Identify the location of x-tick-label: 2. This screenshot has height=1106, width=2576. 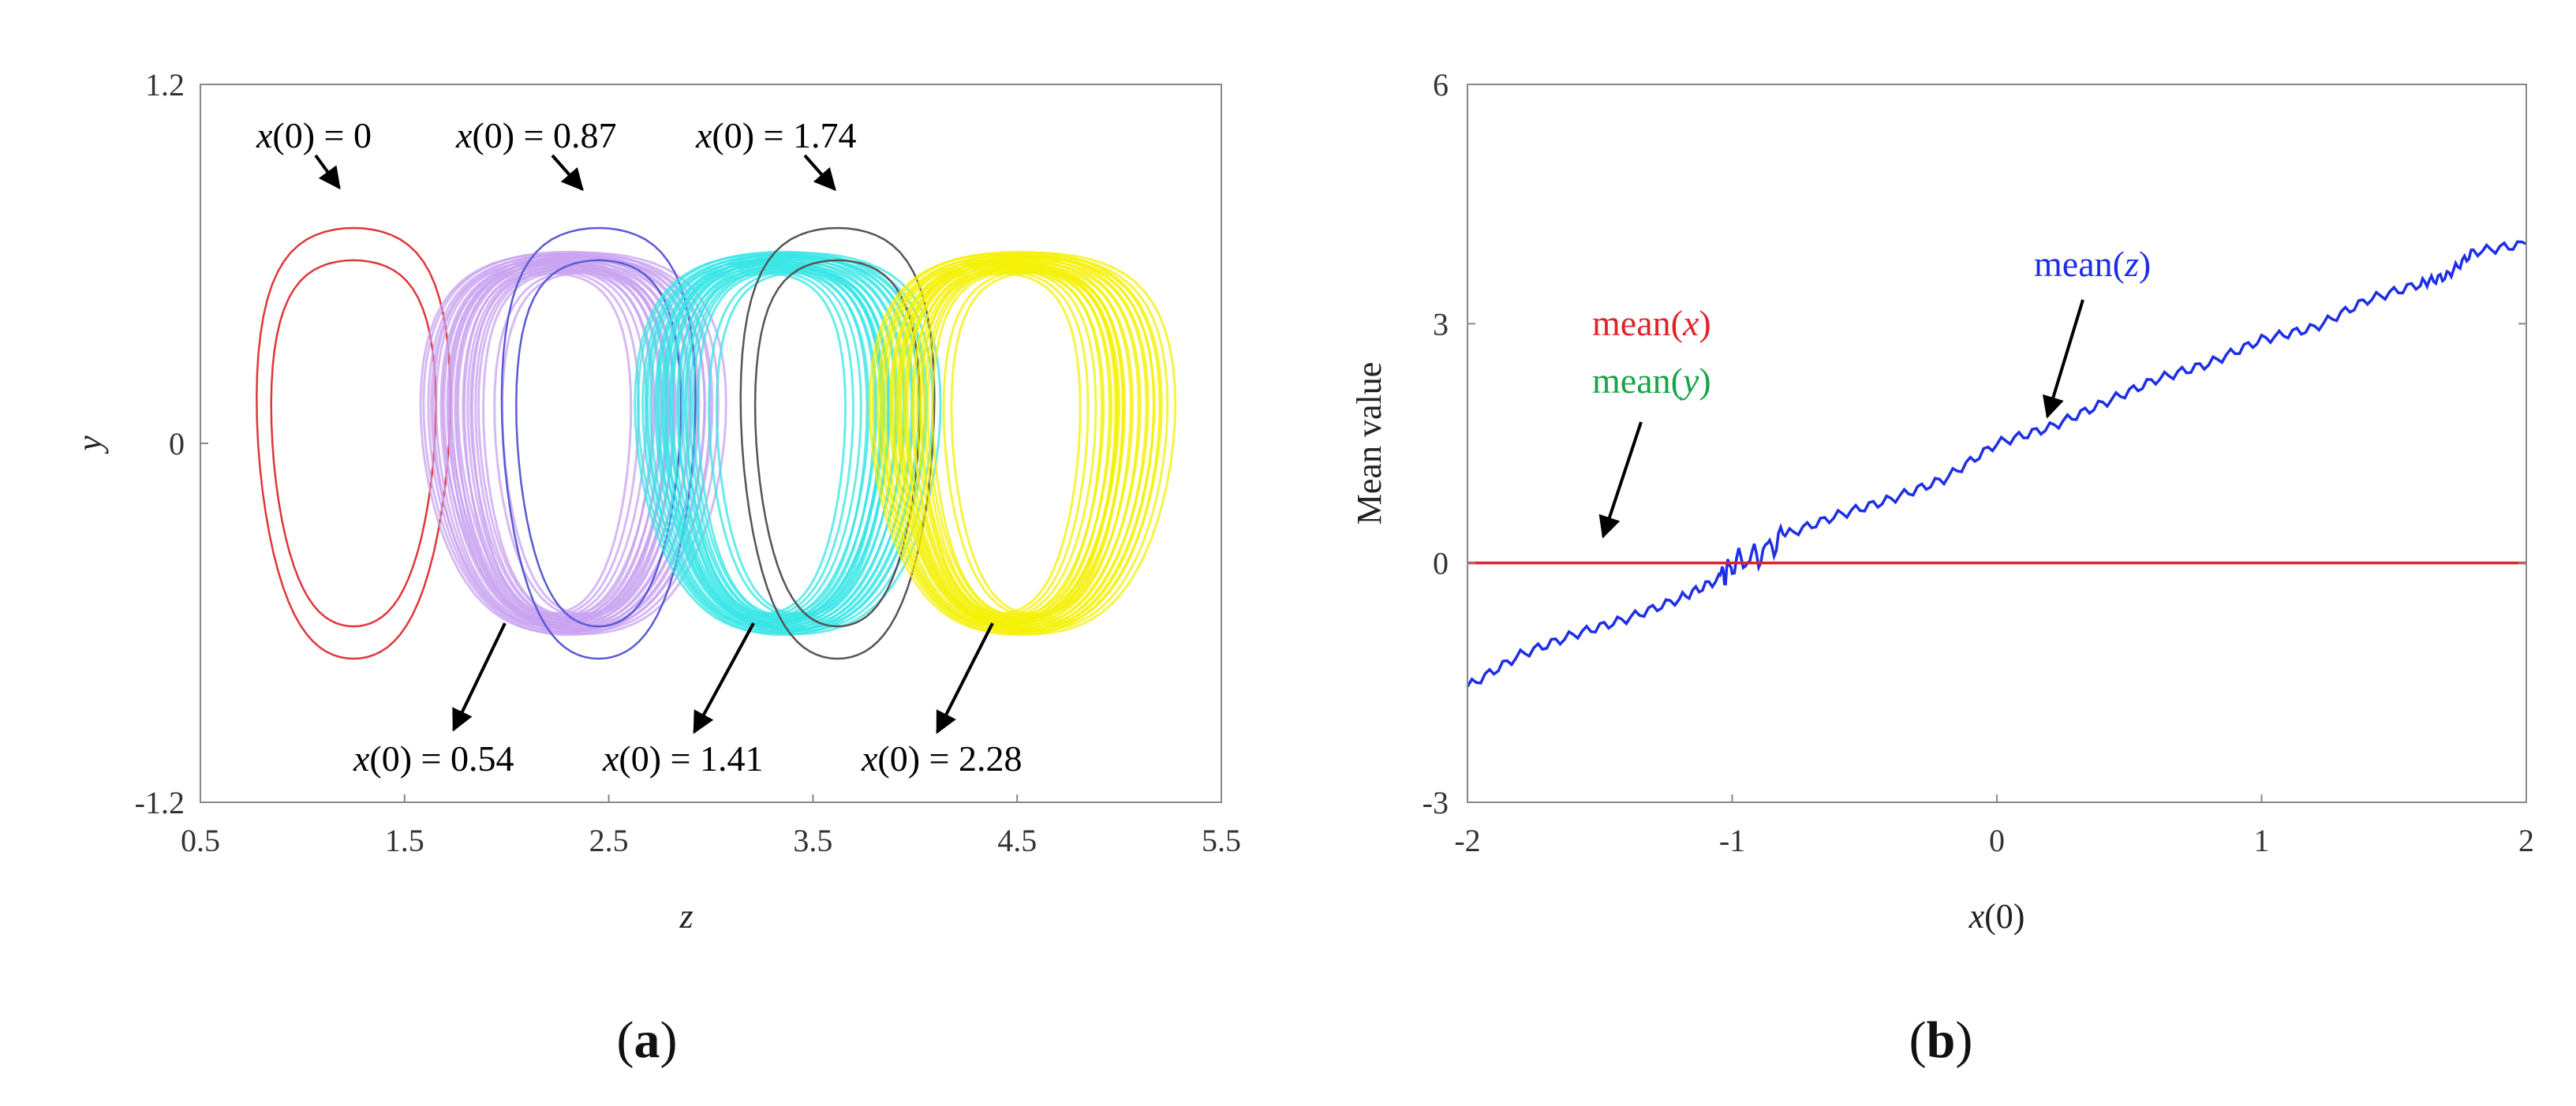
(2526, 840).